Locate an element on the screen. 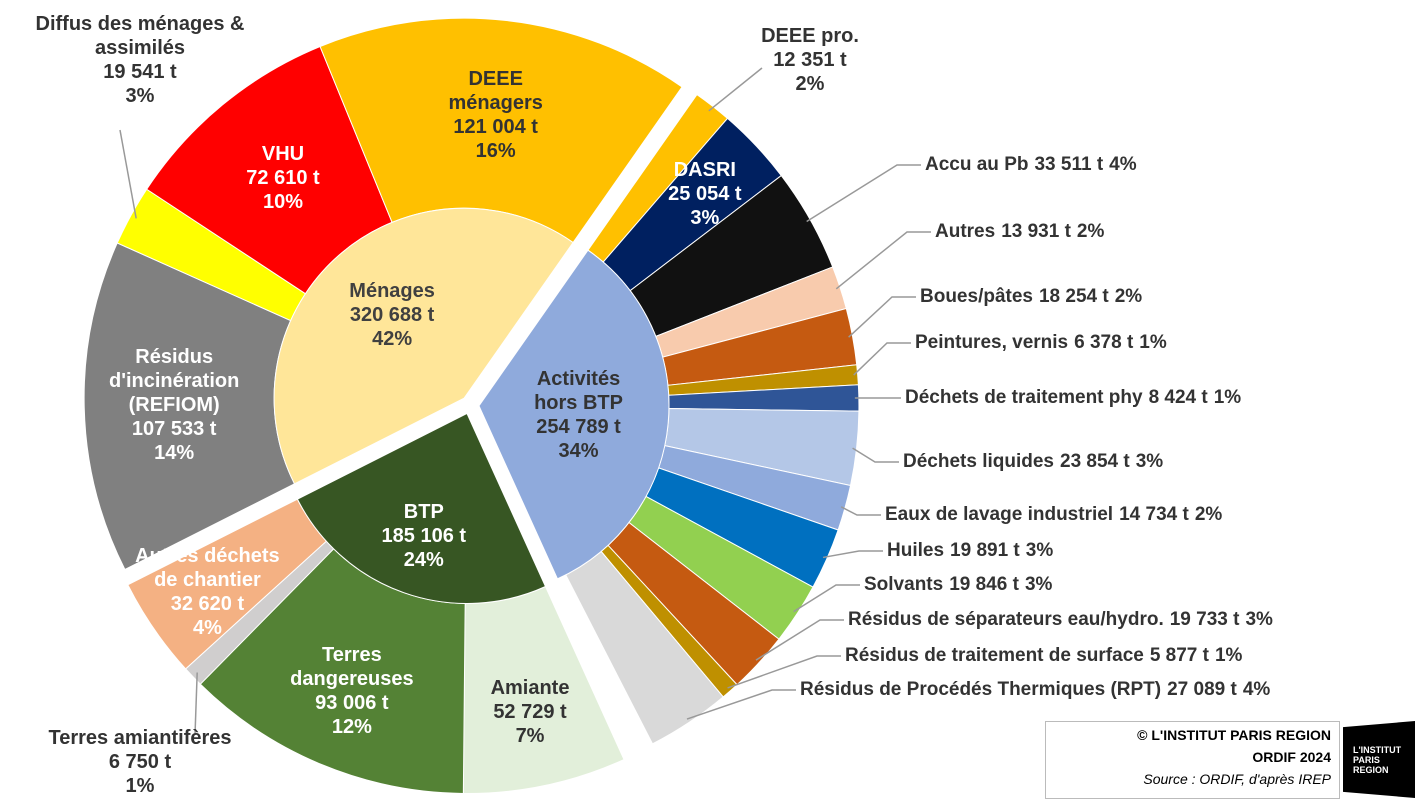  label-value: 12 351 t is located at coordinates (810, 60).